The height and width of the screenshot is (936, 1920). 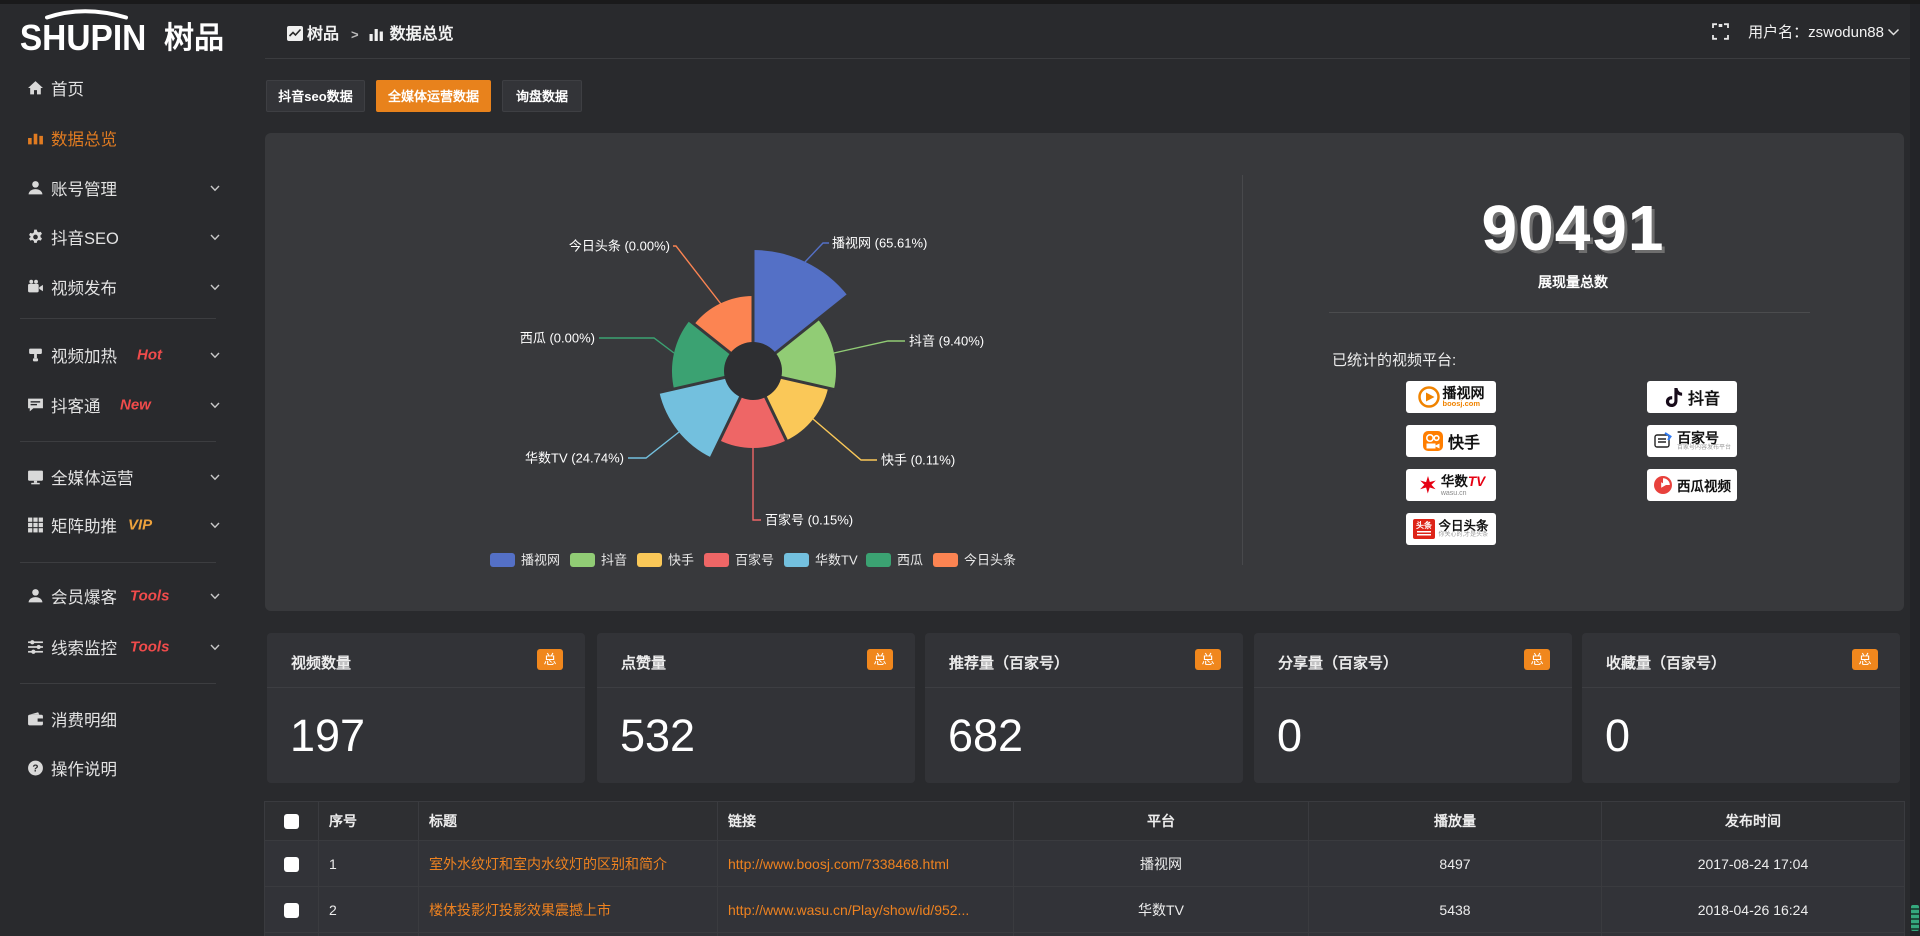 I want to click on svg-text: 西瓜 (0.00%), so click(x=557, y=338).